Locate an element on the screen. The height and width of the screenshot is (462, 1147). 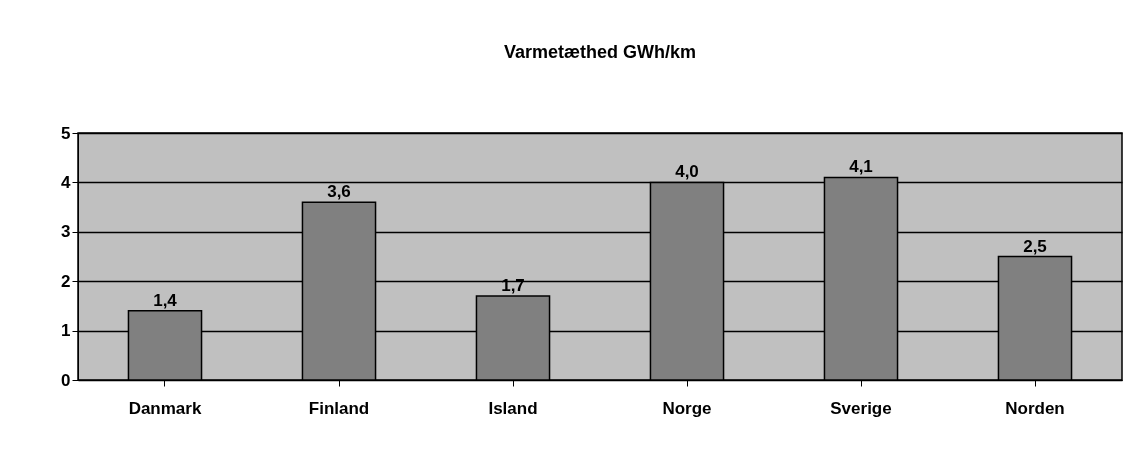
y-tick-label: 1 is located at coordinates (66, 331).